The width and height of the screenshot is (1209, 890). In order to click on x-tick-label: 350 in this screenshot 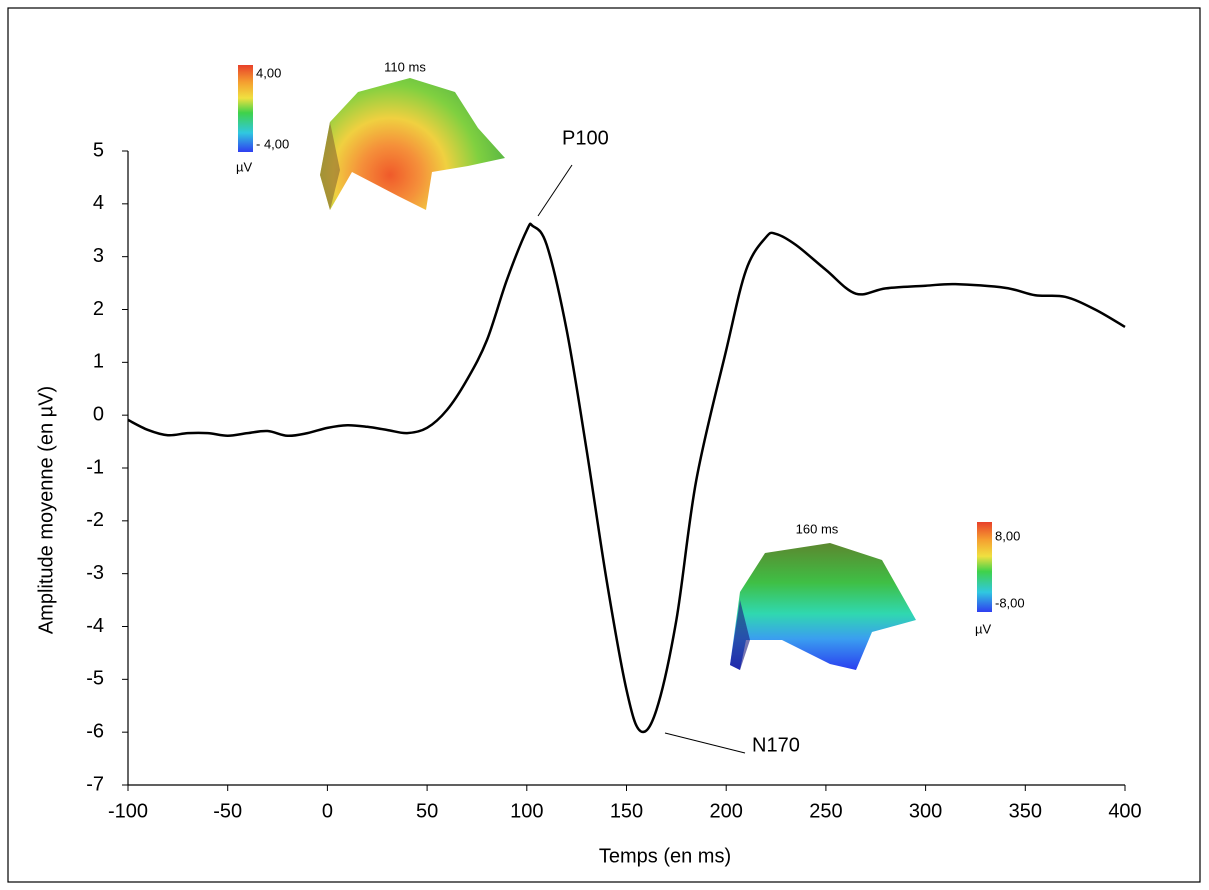, I will do `click(1025, 811)`.